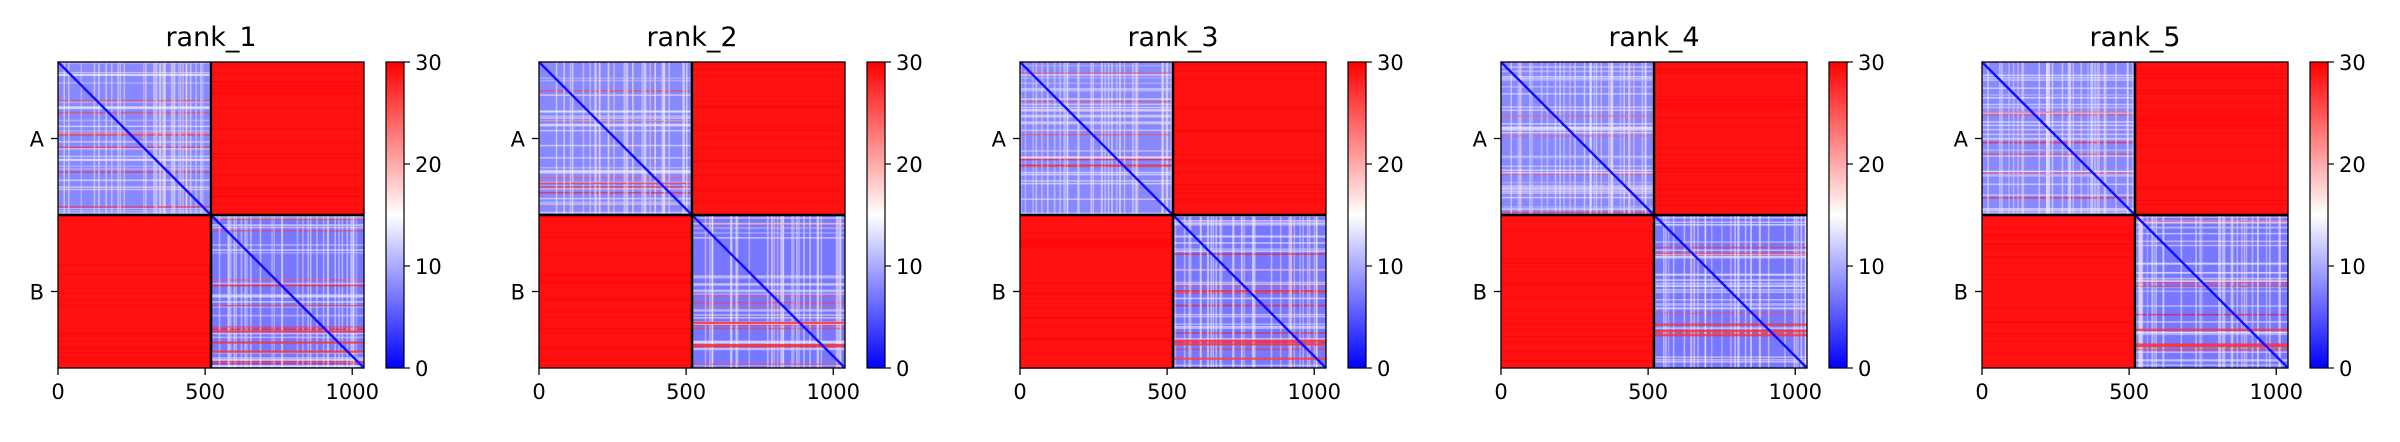  Describe the element at coordinates (999, 293) in the screenshot. I see `chain-label-B: B` at that location.